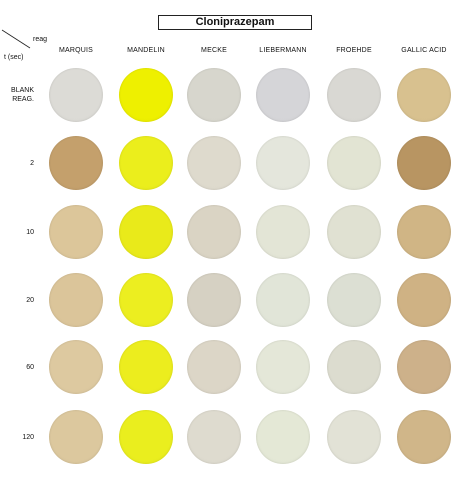 The height and width of the screenshot is (487, 472). Describe the element at coordinates (146, 50) in the screenshot. I see `column-header-mandelin: MANDELIN` at that location.